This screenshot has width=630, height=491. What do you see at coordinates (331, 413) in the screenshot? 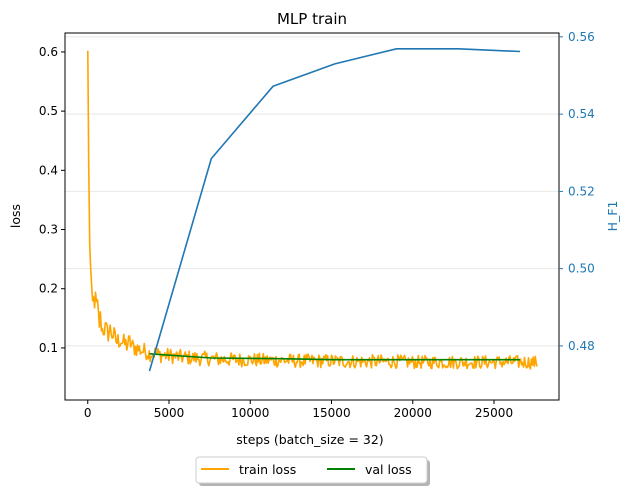
I see `x-tick-label: 15000` at bounding box center [331, 413].